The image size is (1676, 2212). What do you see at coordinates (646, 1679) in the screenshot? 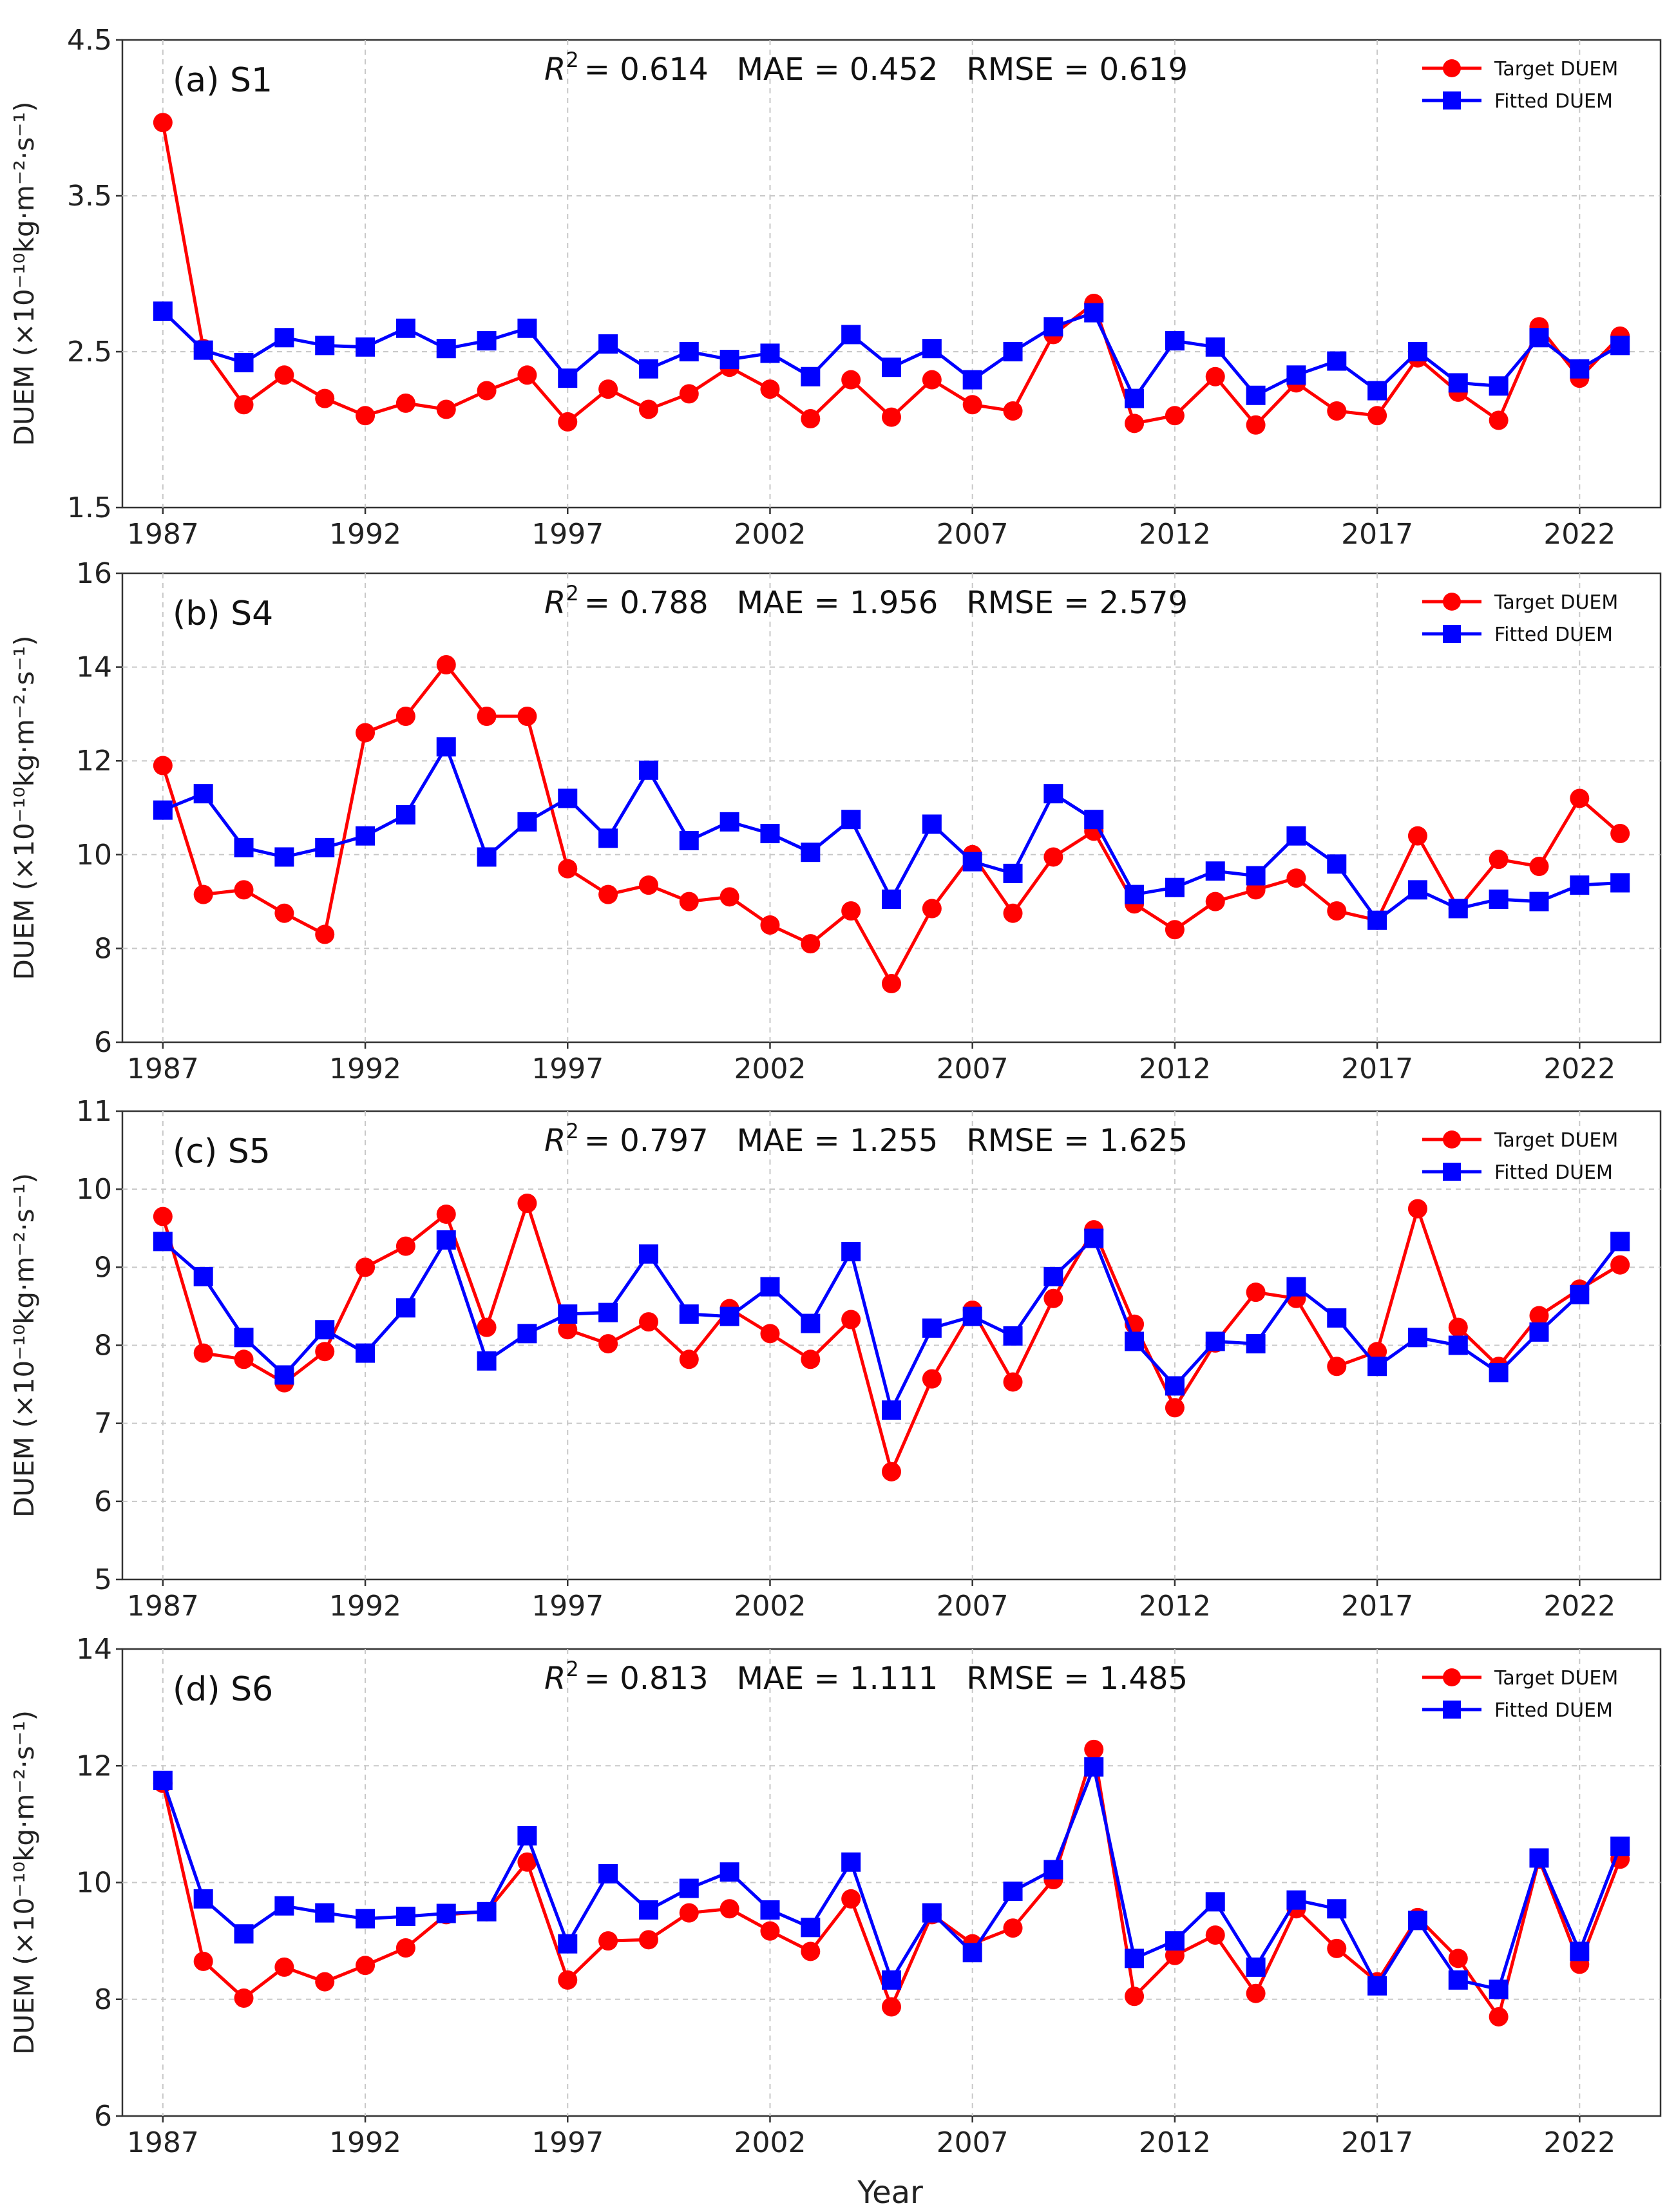
I see `metric-r2: = 0.813` at bounding box center [646, 1679].